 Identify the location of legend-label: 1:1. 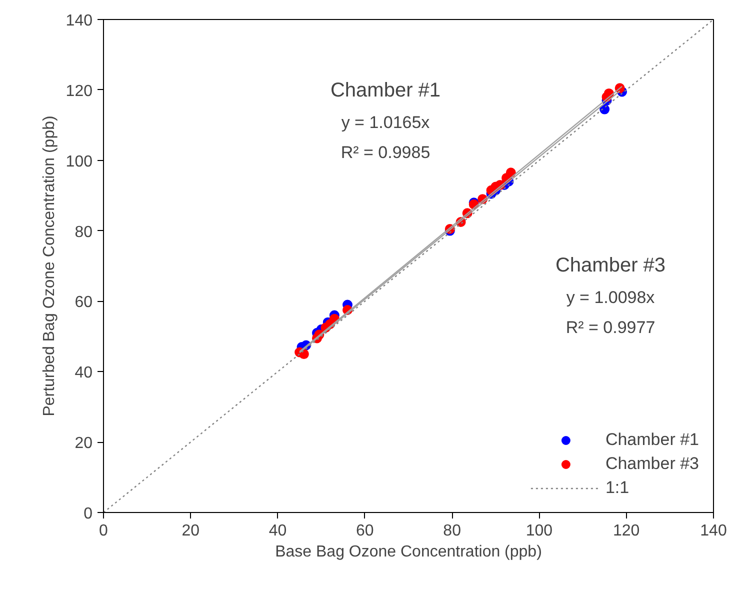
(617, 488).